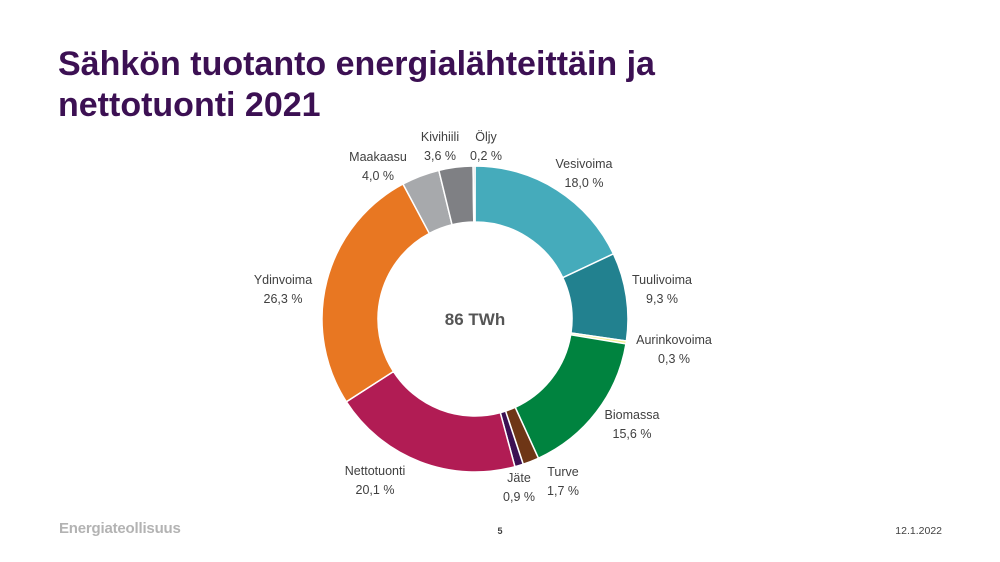 Image resolution: width=1000 pixels, height=562 pixels. I want to click on slice-name-label: Ydinvoima, so click(283, 280).